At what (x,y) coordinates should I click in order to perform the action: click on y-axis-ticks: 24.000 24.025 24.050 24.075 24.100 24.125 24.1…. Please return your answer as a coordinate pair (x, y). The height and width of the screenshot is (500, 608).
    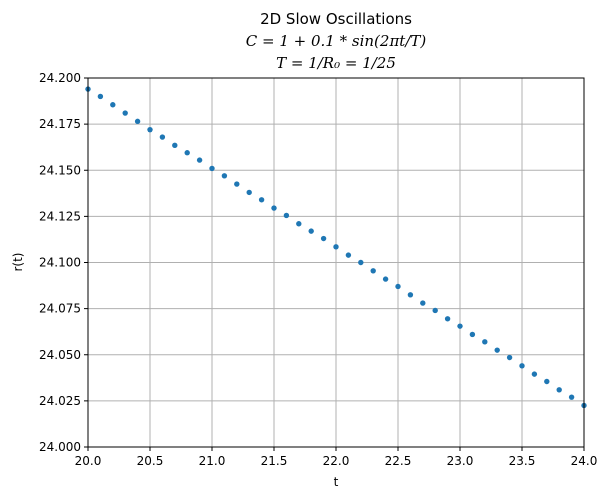
    Looking at the image, I should click on (63, 262).